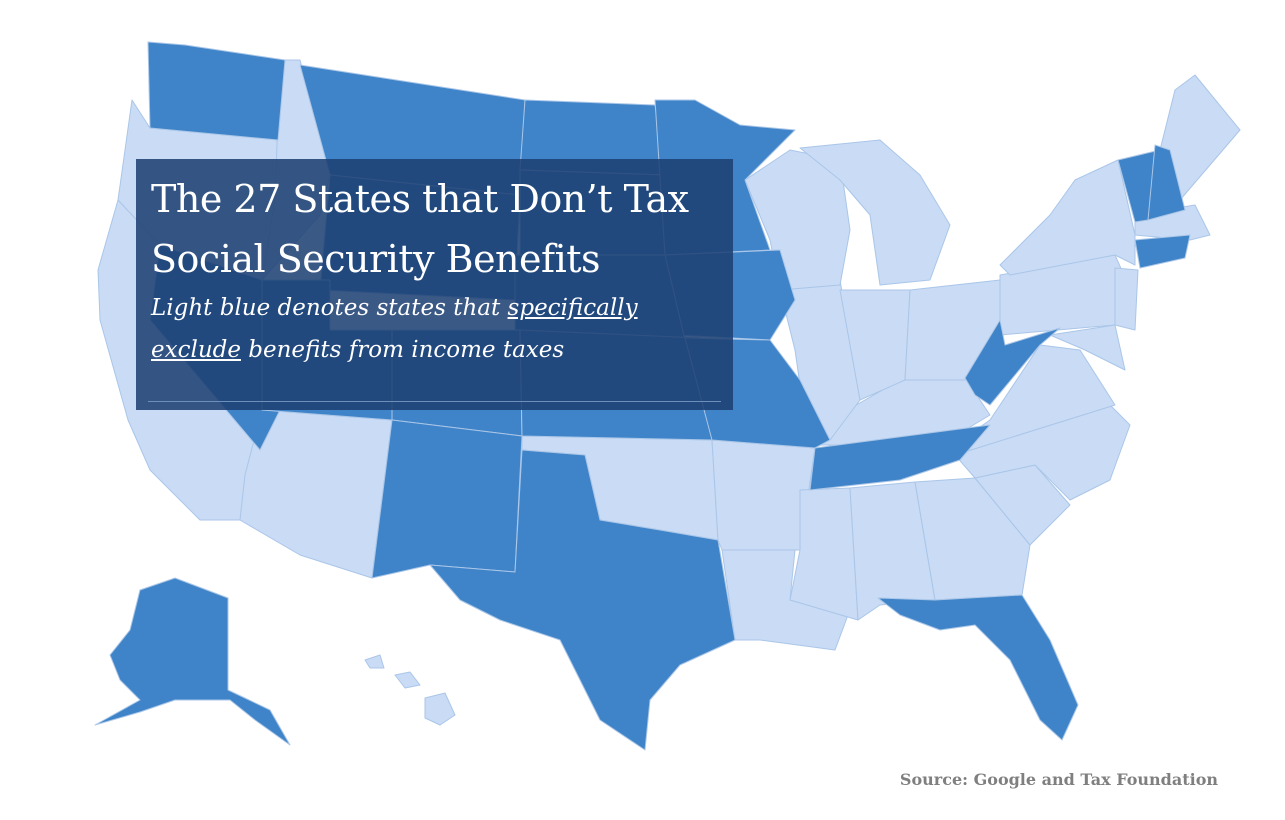 This screenshot has width=1285, height=820. Describe the element at coordinates (797, 220) in the screenshot. I see `state-wisconsin` at that location.